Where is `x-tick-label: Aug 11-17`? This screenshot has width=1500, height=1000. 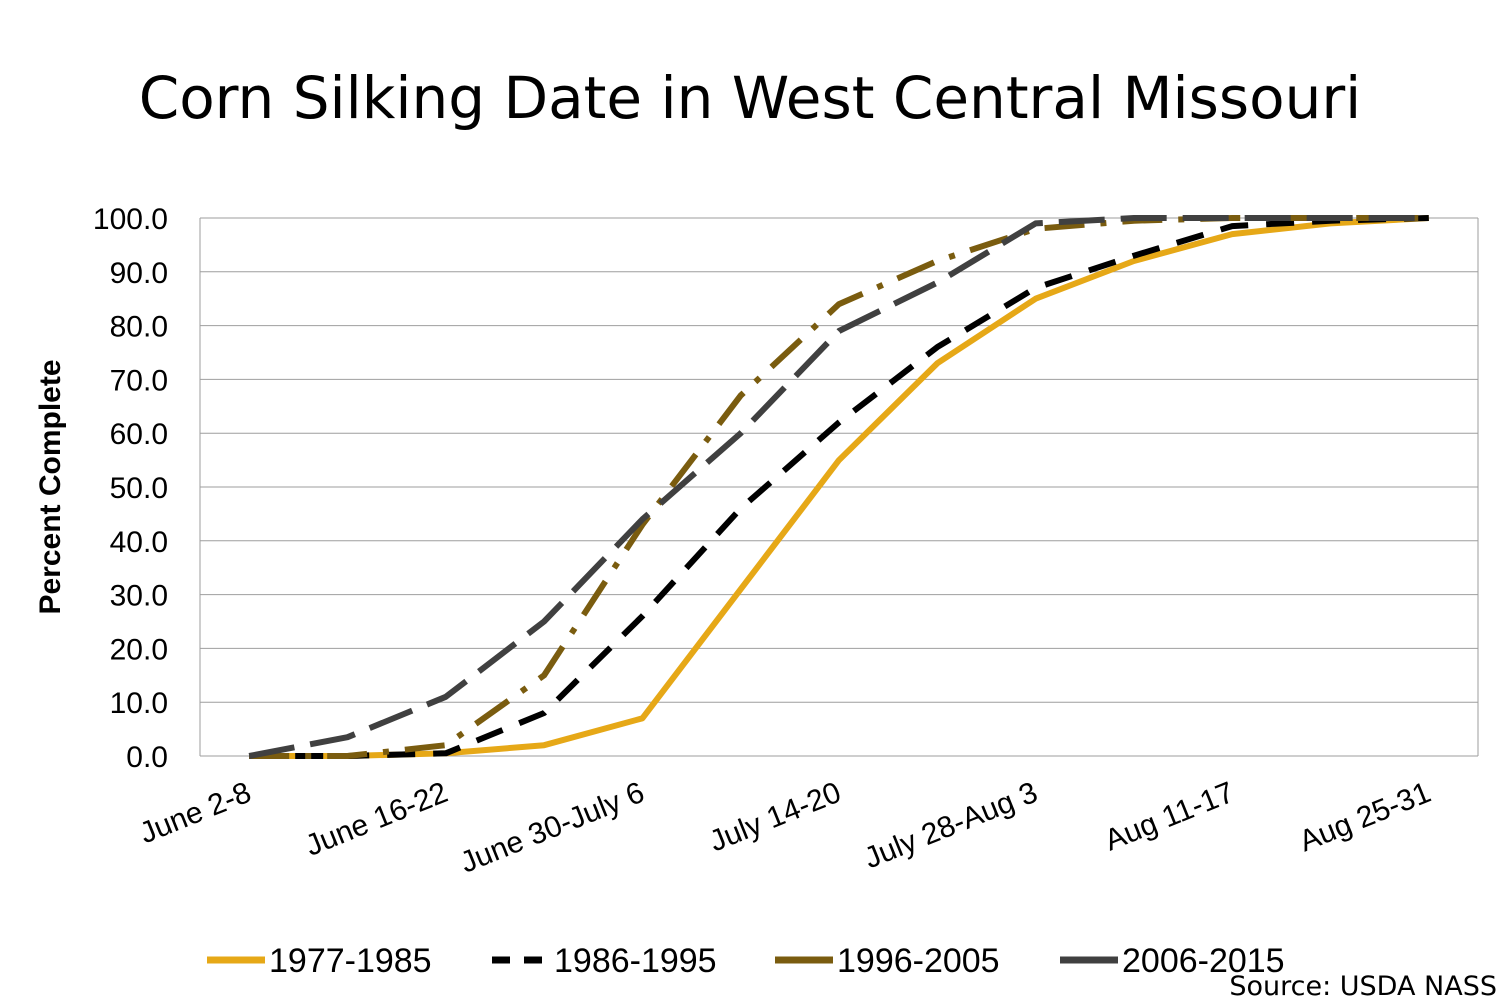 x-tick-label: Aug 11-17 is located at coordinates (1169, 817).